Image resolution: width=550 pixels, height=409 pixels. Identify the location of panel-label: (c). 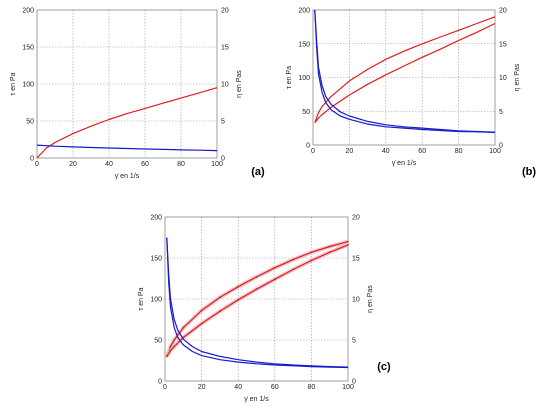
(384, 367).